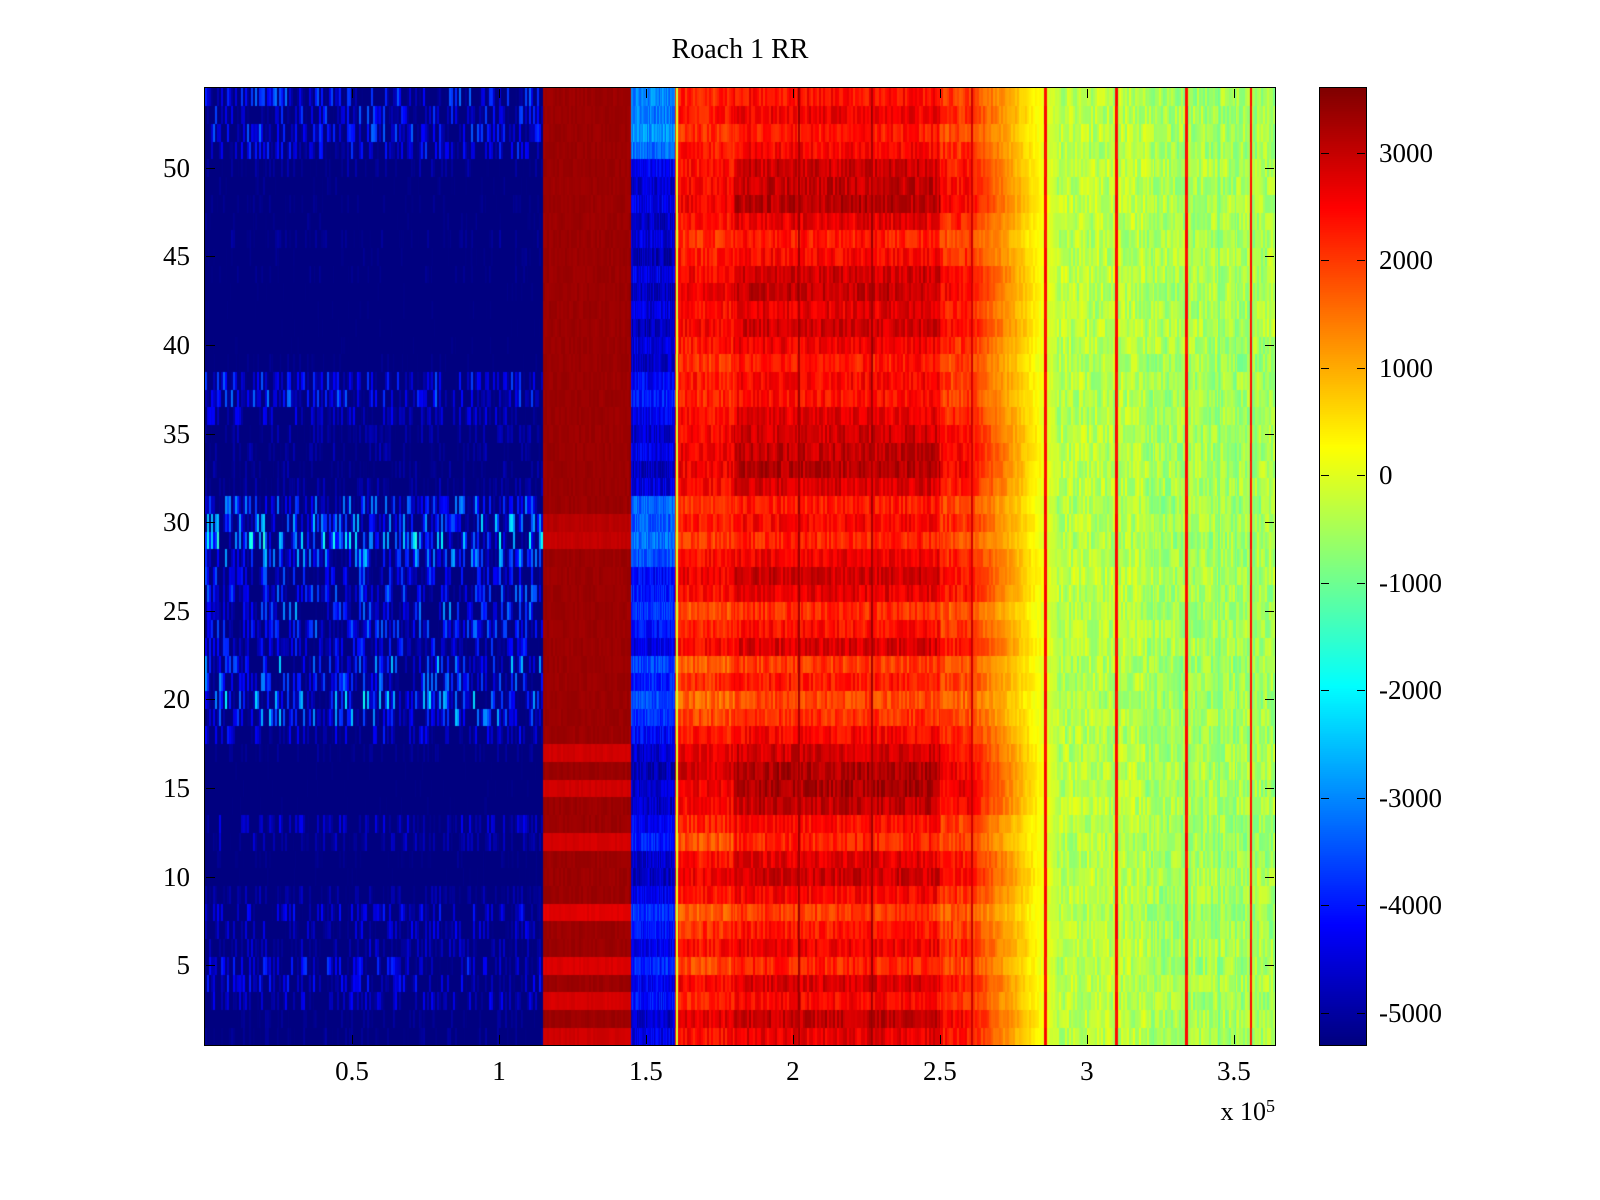  Describe the element at coordinates (176, 433) in the screenshot. I see `y-tick-label: 35` at that location.